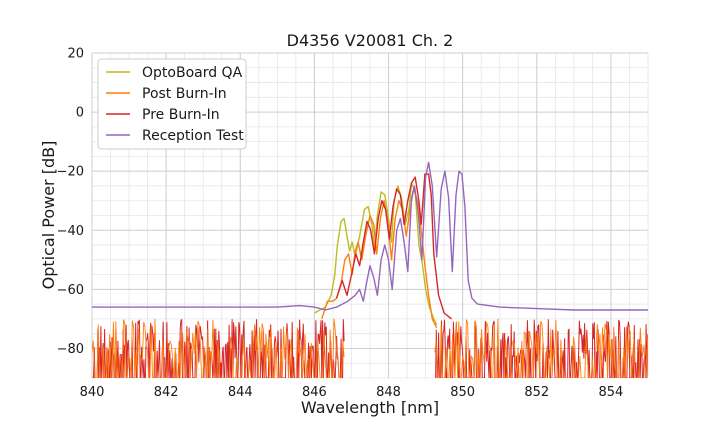  I want to click on legend-label: Reception Test, so click(193, 136).